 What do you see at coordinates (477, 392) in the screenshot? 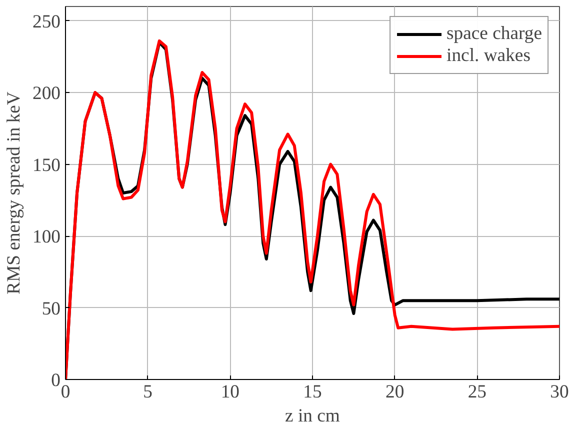
I see `x-tick-label: 25` at bounding box center [477, 392].